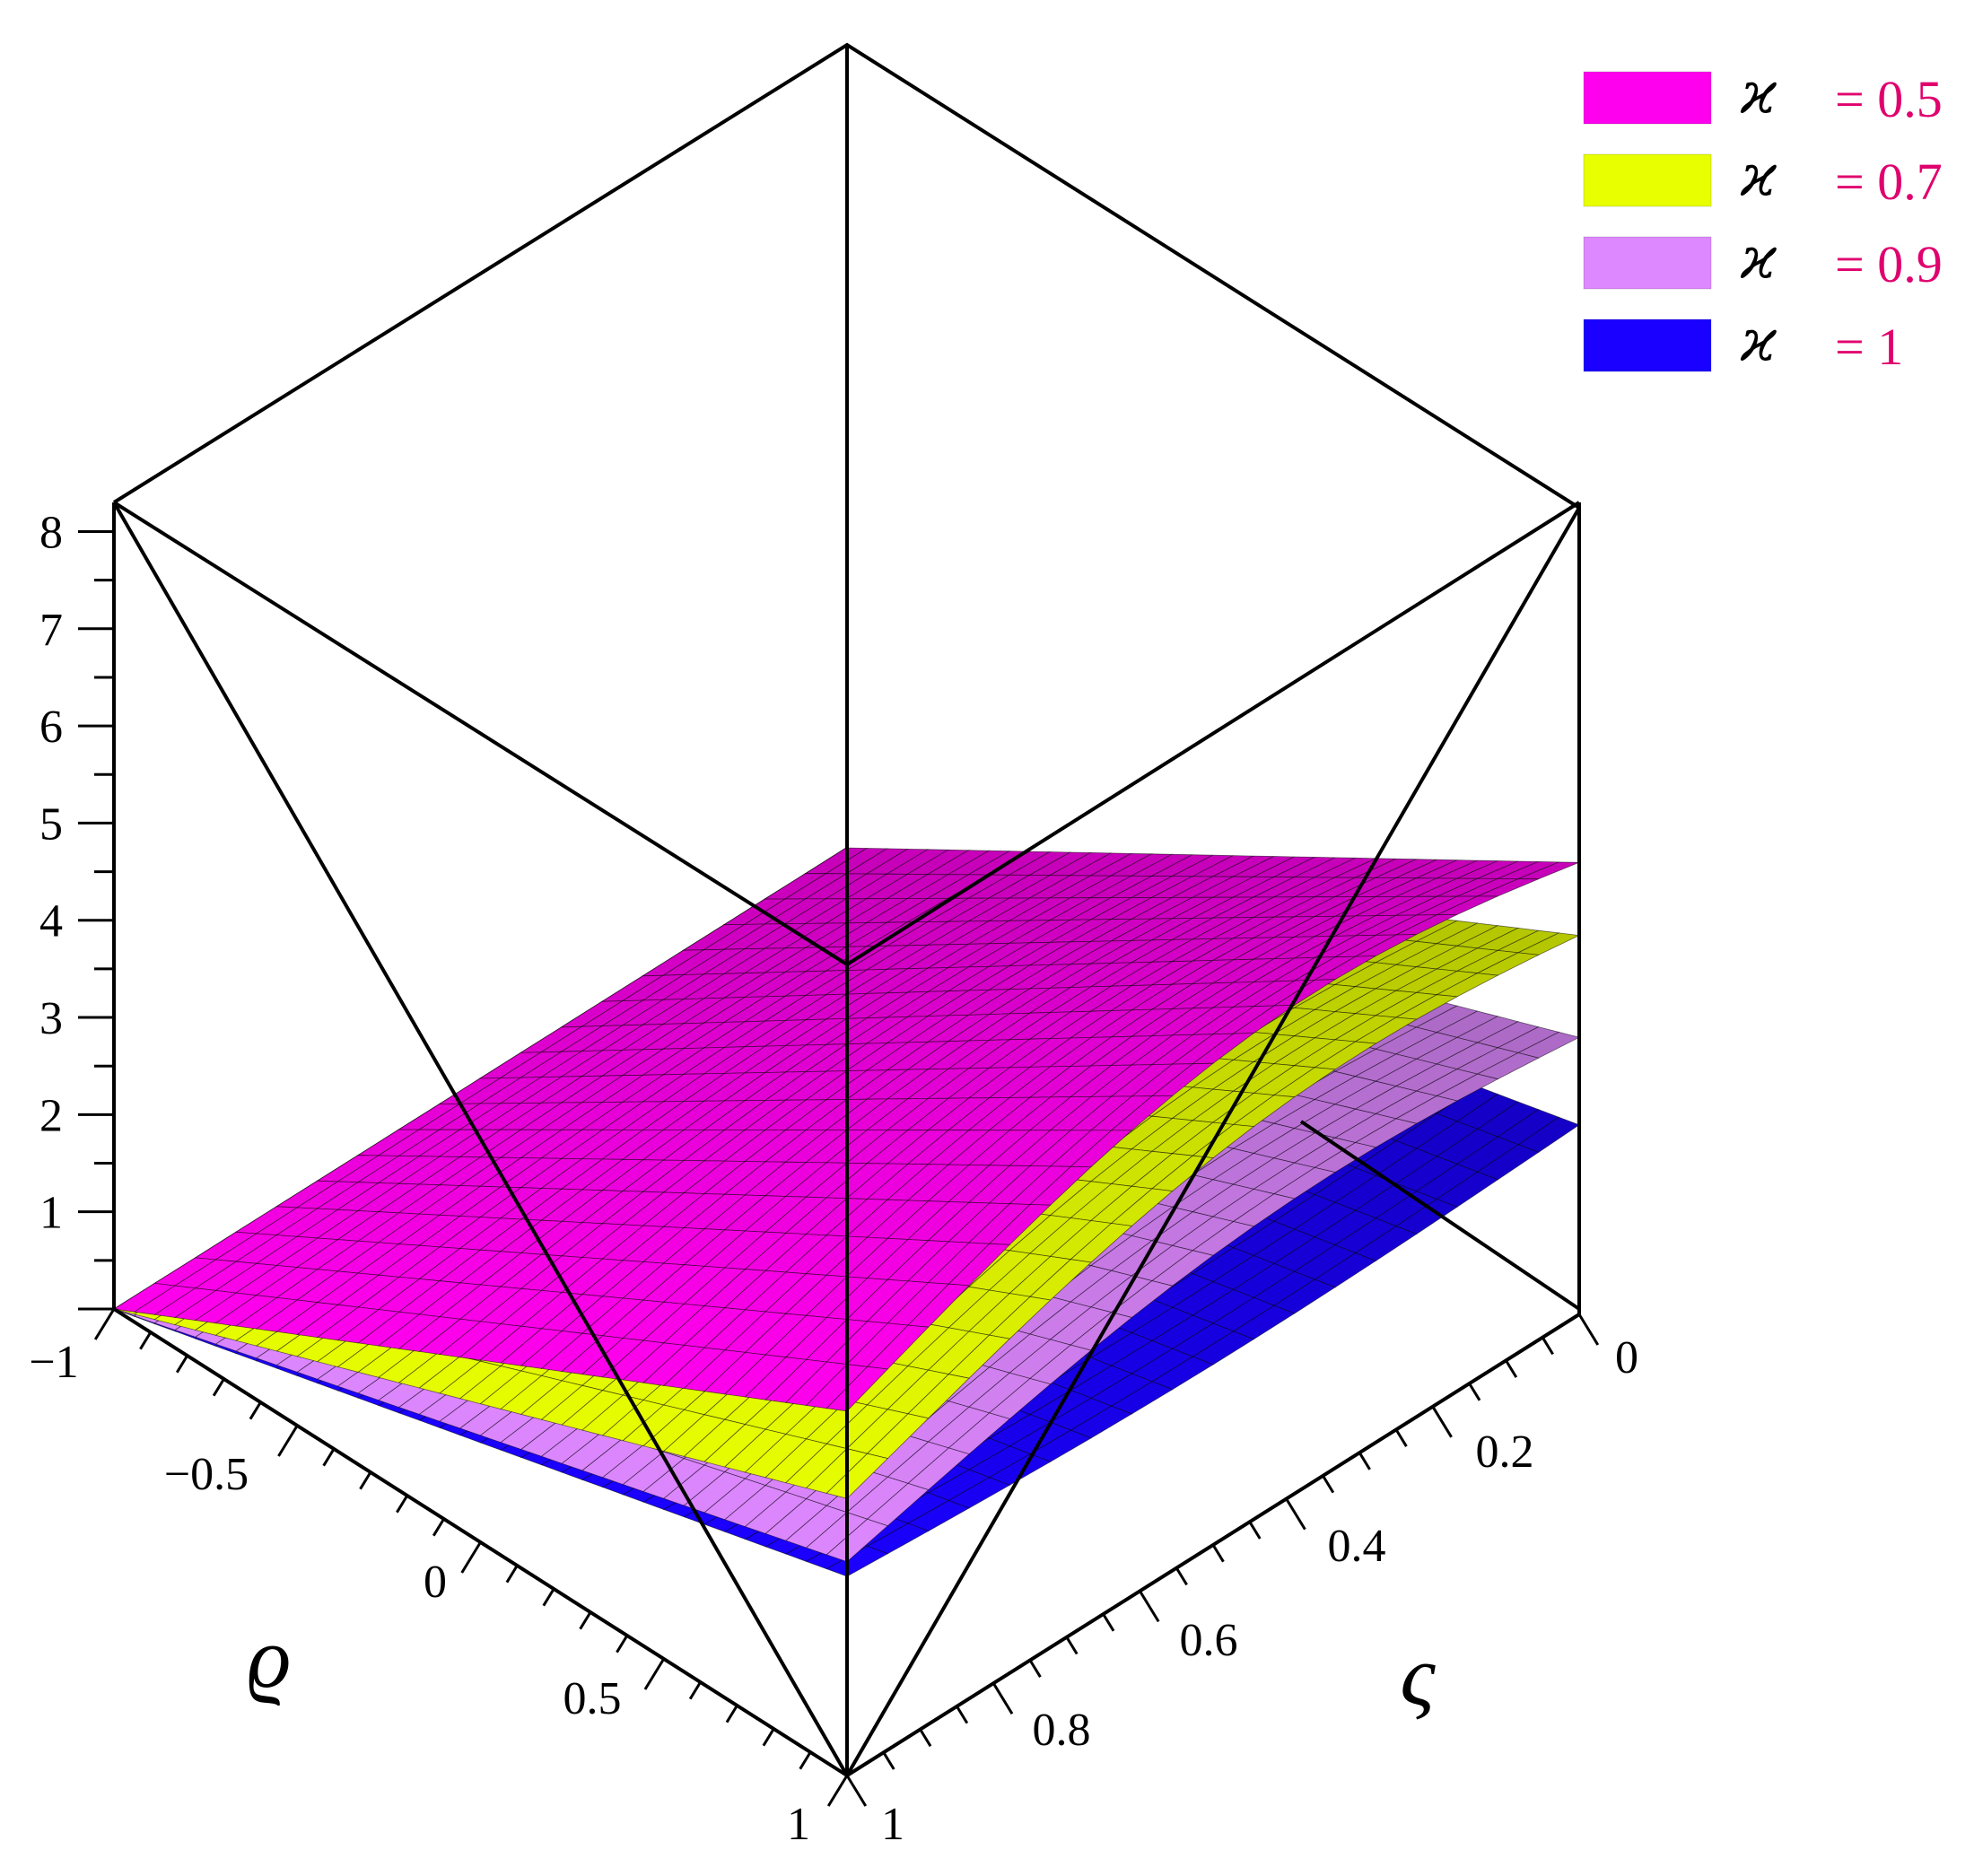  What do you see at coordinates (1062, 1730) in the screenshot?
I see `y-tick-label: 0.8` at bounding box center [1062, 1730].